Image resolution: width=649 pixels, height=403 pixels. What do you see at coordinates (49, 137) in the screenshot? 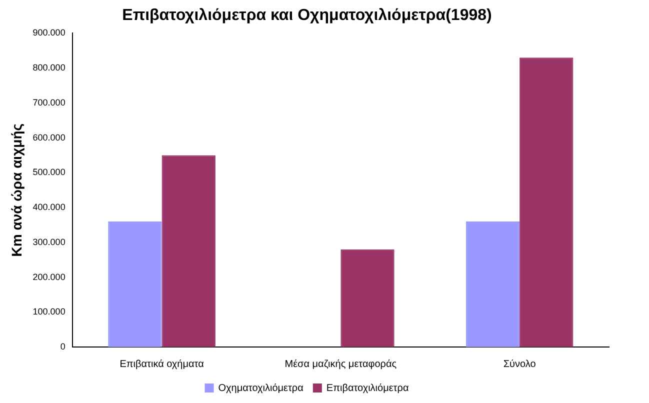
I see `y-tick-label: 600.000` at bounding box center [49, 137].